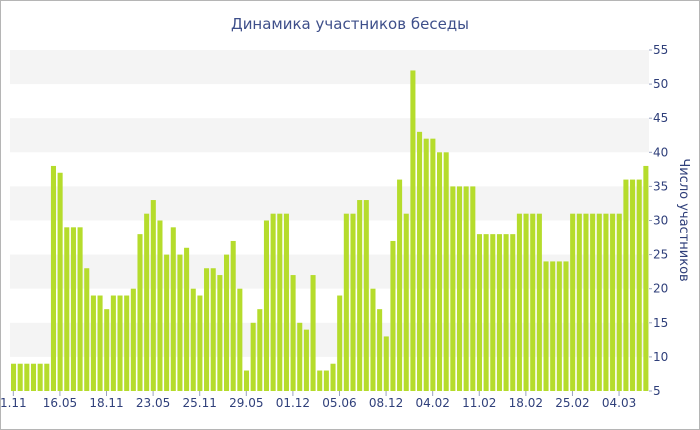 The height and width of the screenshot is (430, 700). I want to click on x-tick-label: 25.02, so click(572, 403).